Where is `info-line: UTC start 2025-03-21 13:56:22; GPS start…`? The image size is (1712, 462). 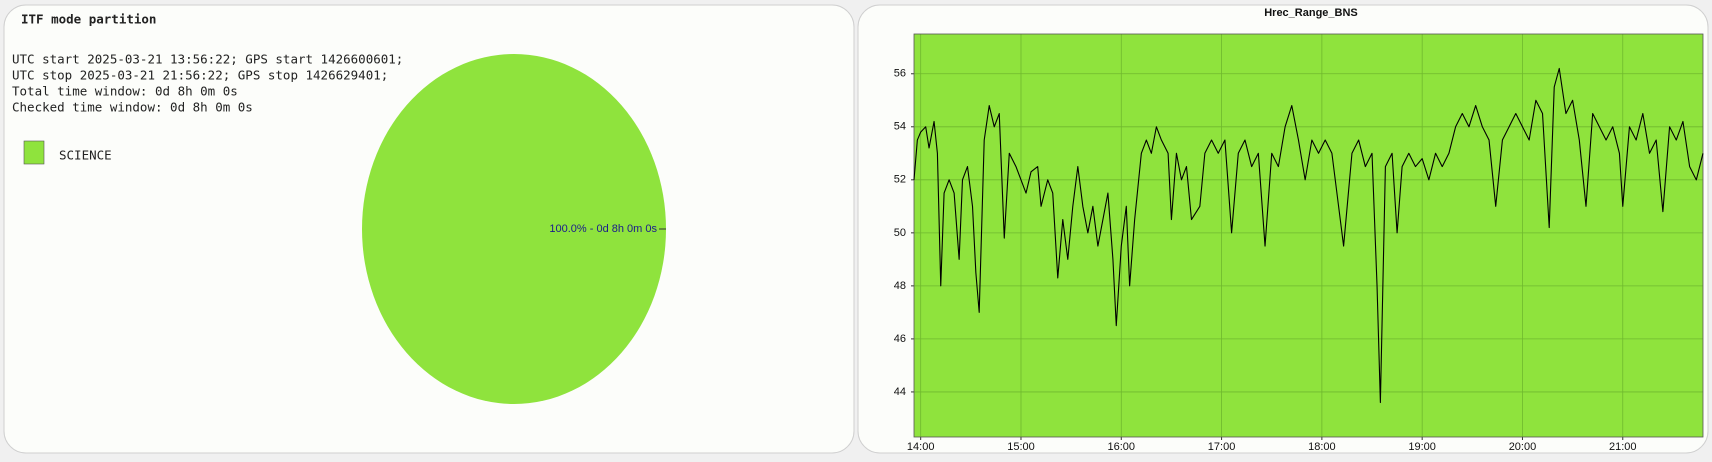 info-line: UTC start 2025-03-21 13:56:22; GPS start… is located at coordinates (207, 59).